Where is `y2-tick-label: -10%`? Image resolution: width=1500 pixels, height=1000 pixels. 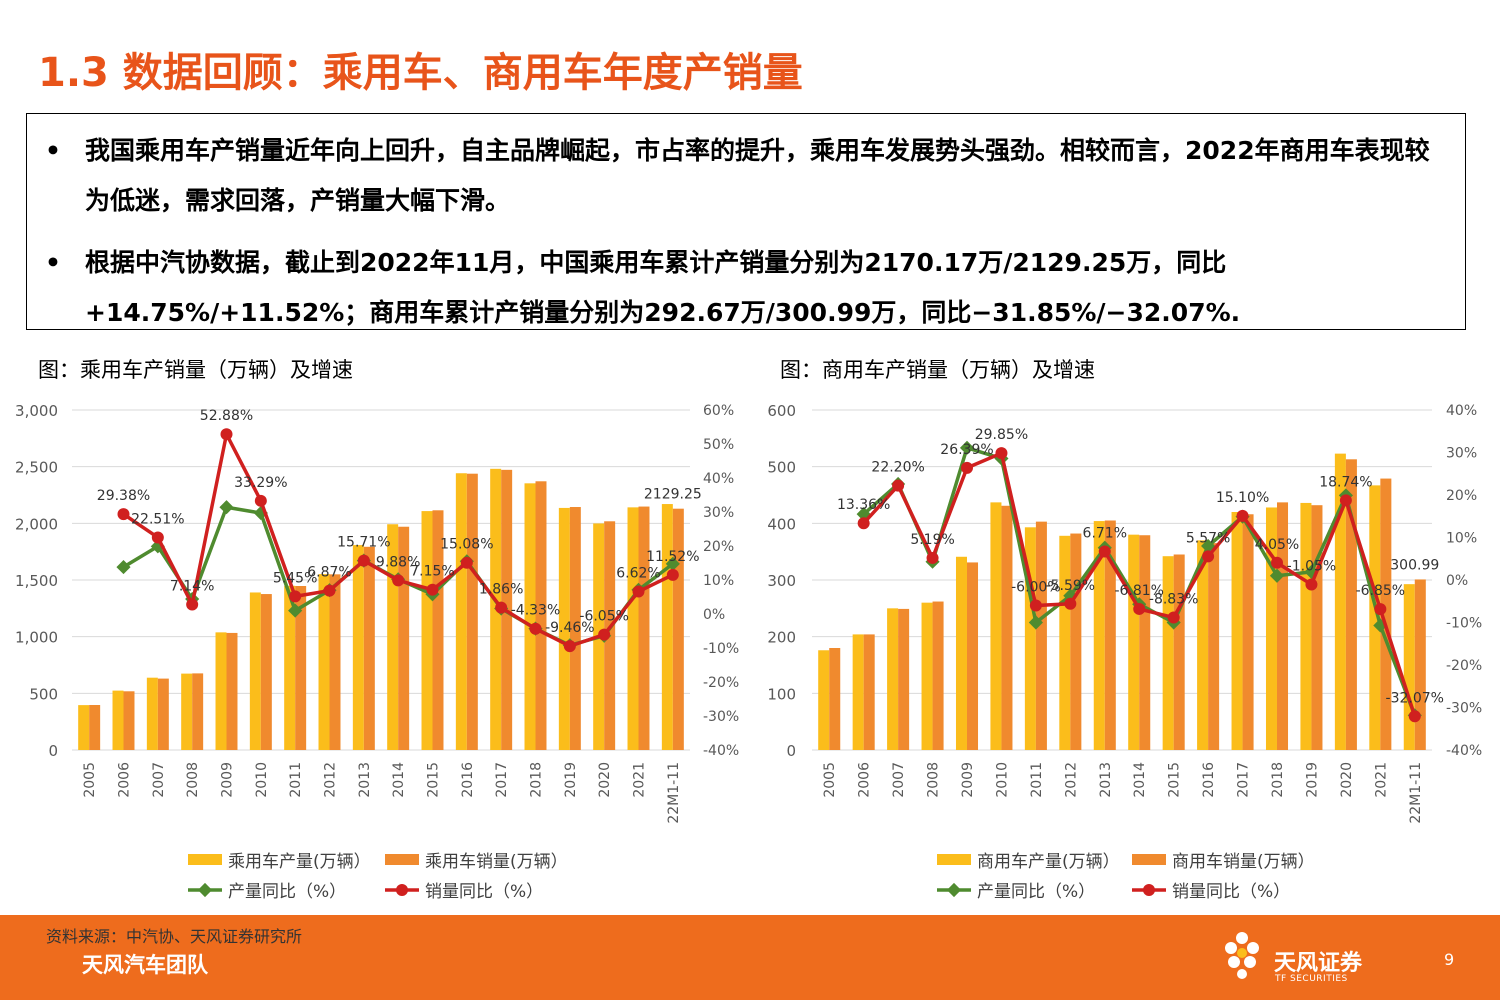 y2-tick-label: -10% is located at coordinates (1464, 624).